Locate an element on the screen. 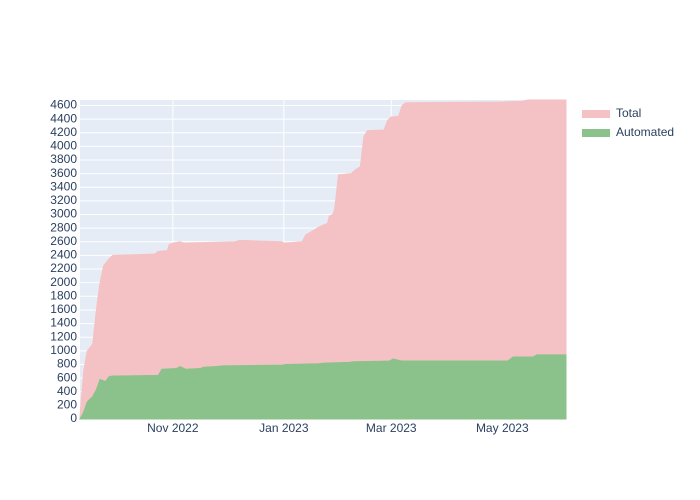  y-tick-label: 200 is located at coordinates (67, 405).